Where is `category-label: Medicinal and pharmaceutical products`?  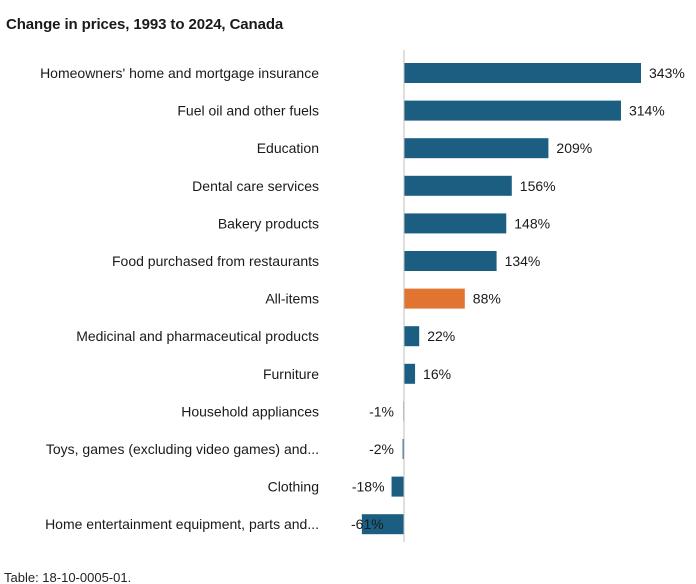
category-label: Medicinal and pharmaceutical products is located at coordinates (197, 336).